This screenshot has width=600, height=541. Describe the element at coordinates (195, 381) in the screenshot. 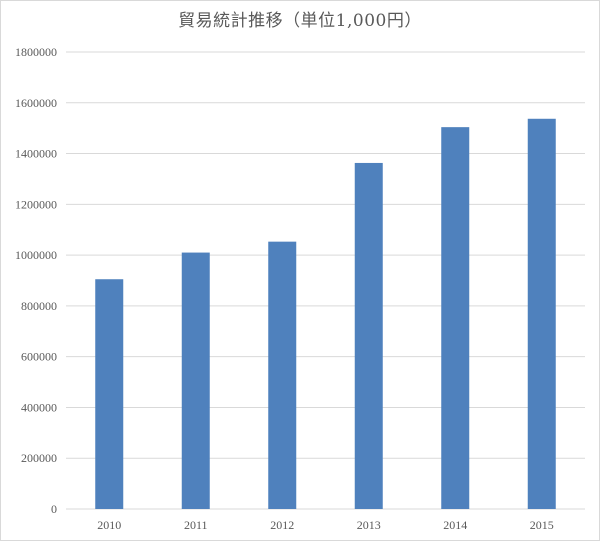

I see `bar-2011` at that location.